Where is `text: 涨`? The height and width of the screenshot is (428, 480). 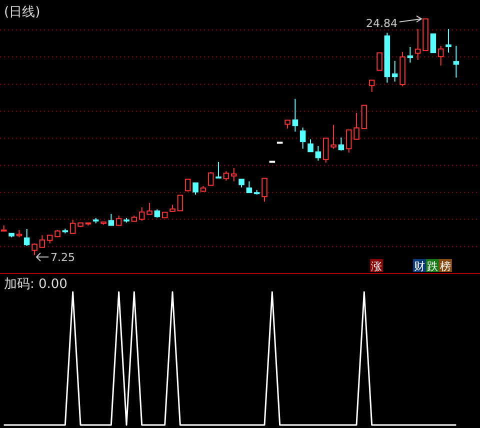 text: 涨 is located at coordinates (376, 266).